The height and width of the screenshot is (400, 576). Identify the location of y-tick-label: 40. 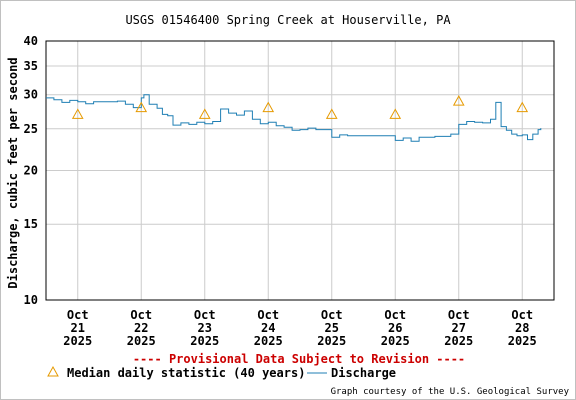
(31, 41).